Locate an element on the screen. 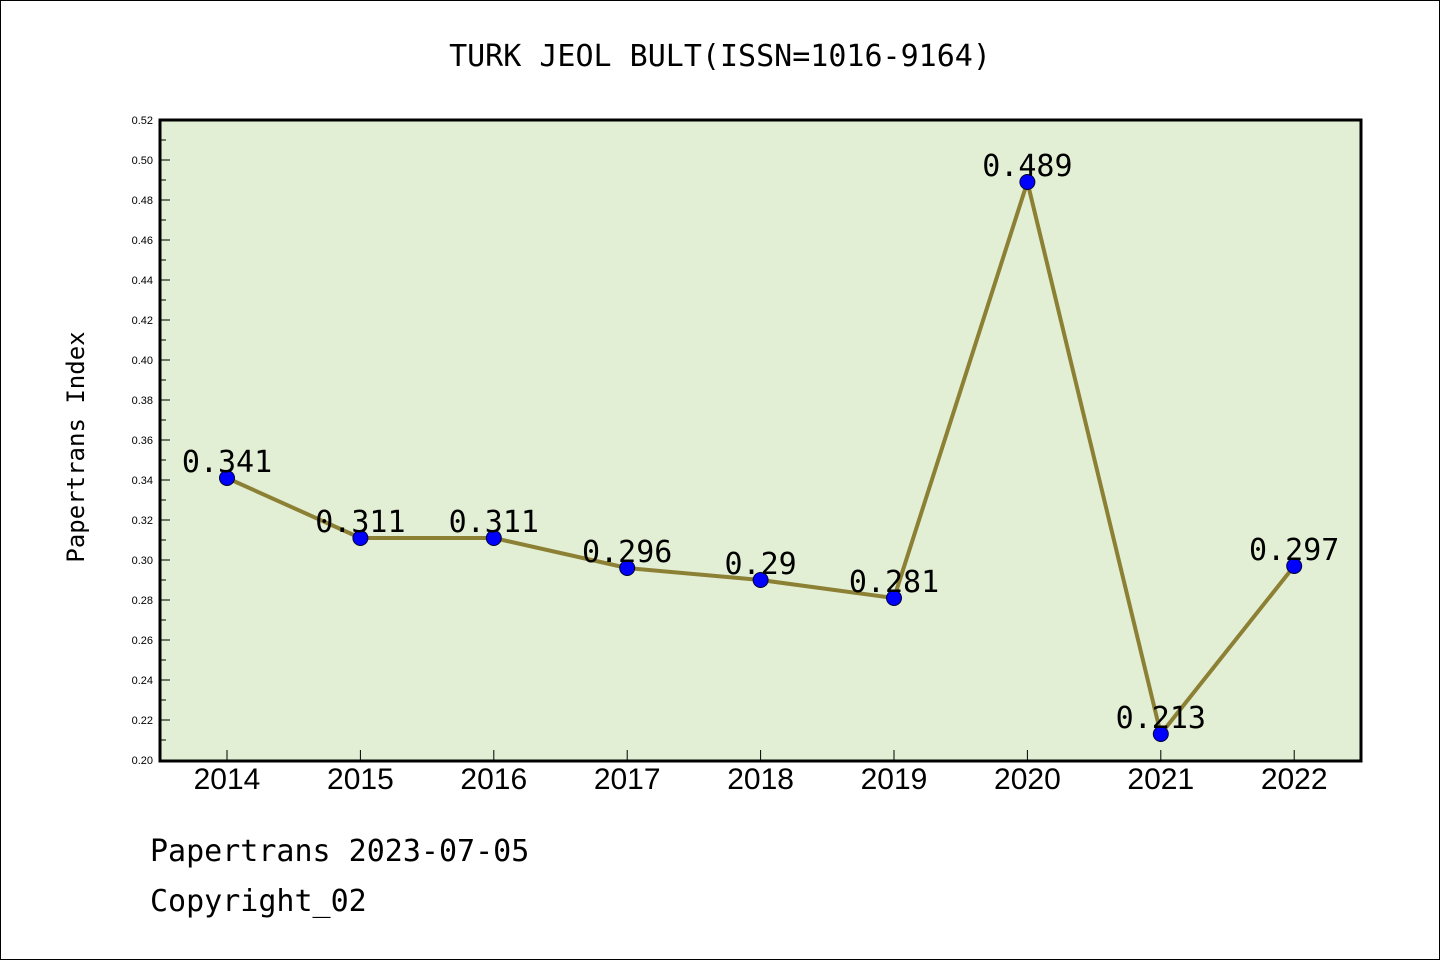 Image resolution: width=1440 pixels, height=960 pixels. y-tick-label: 0.32 is located at coordinates (142, 521).